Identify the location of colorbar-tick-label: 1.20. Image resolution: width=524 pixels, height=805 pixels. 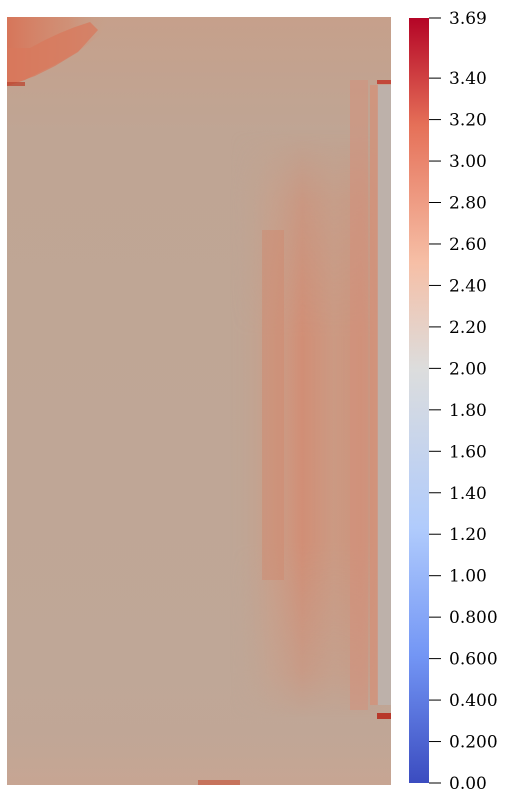
(468, 535).